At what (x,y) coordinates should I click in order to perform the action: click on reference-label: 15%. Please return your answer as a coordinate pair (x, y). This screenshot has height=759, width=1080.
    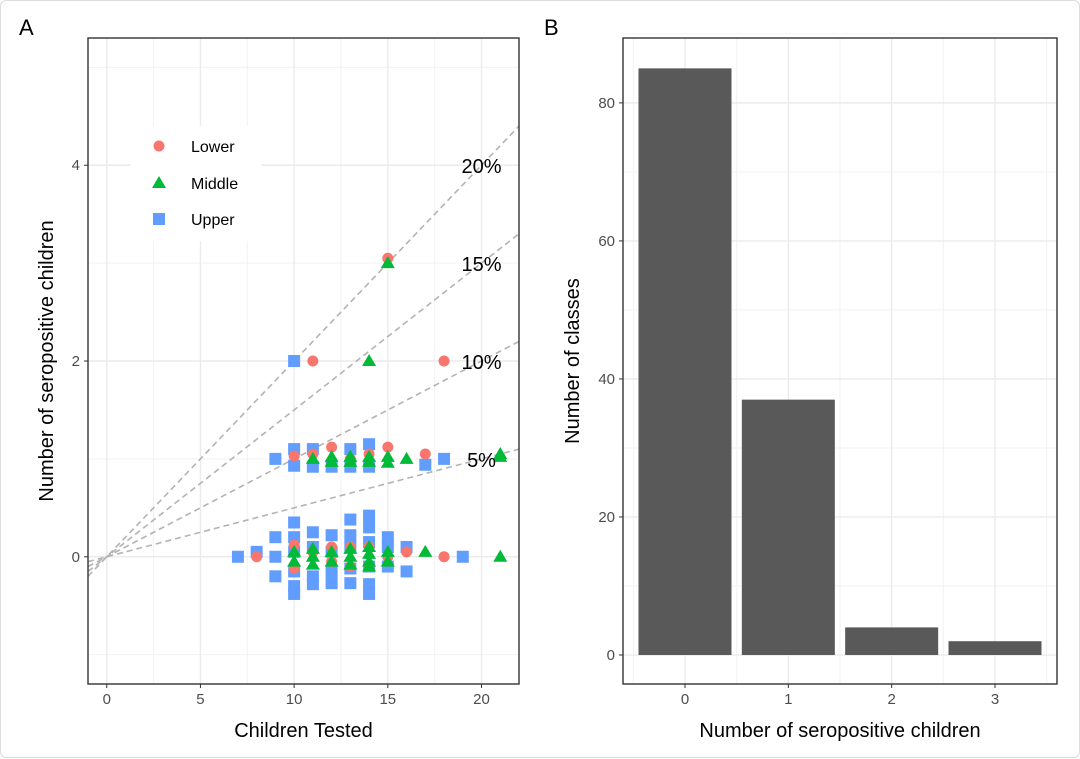
    Looking at the image, I should click on (482, 265).